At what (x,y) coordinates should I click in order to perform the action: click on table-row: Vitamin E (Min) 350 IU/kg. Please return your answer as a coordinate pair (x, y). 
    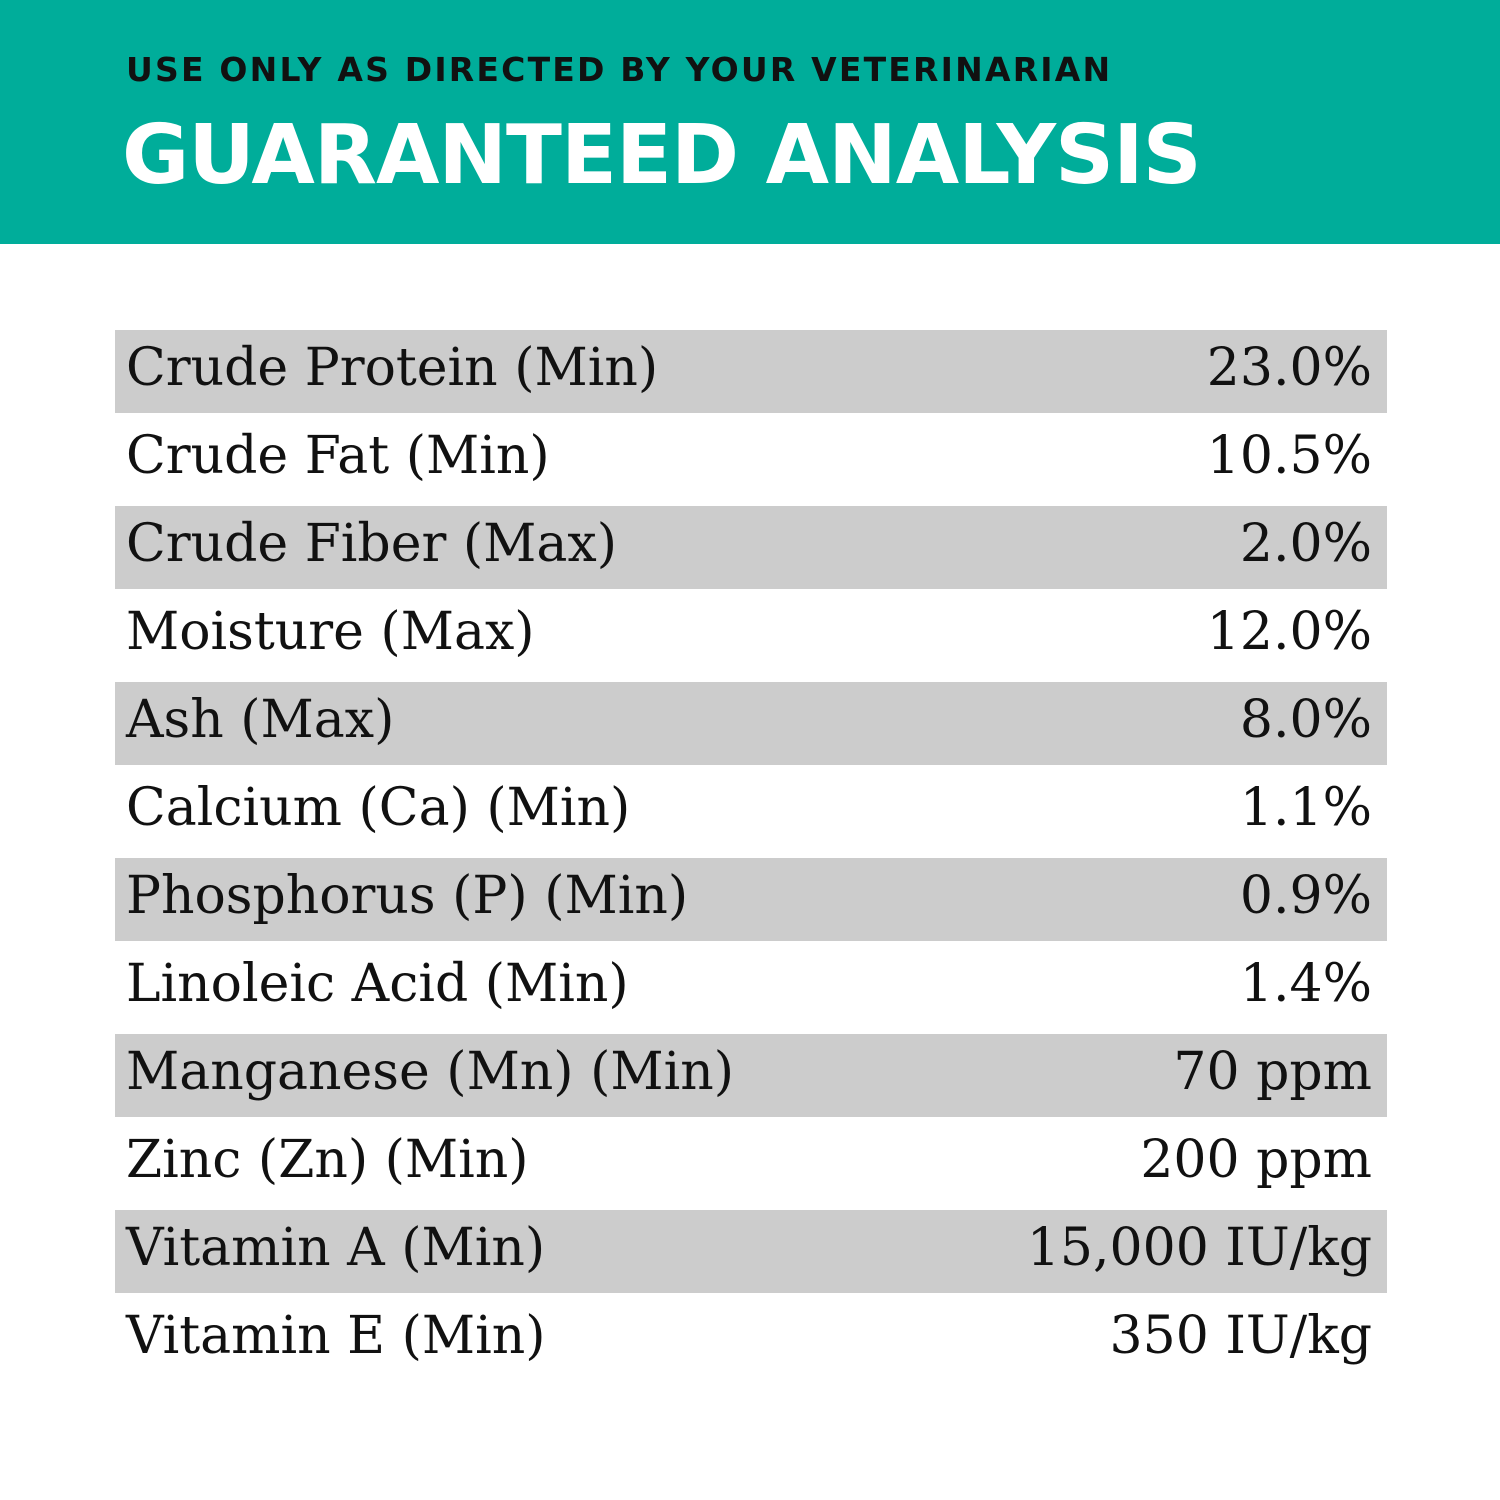
    Looking at the image, I should click on (751, 1342).